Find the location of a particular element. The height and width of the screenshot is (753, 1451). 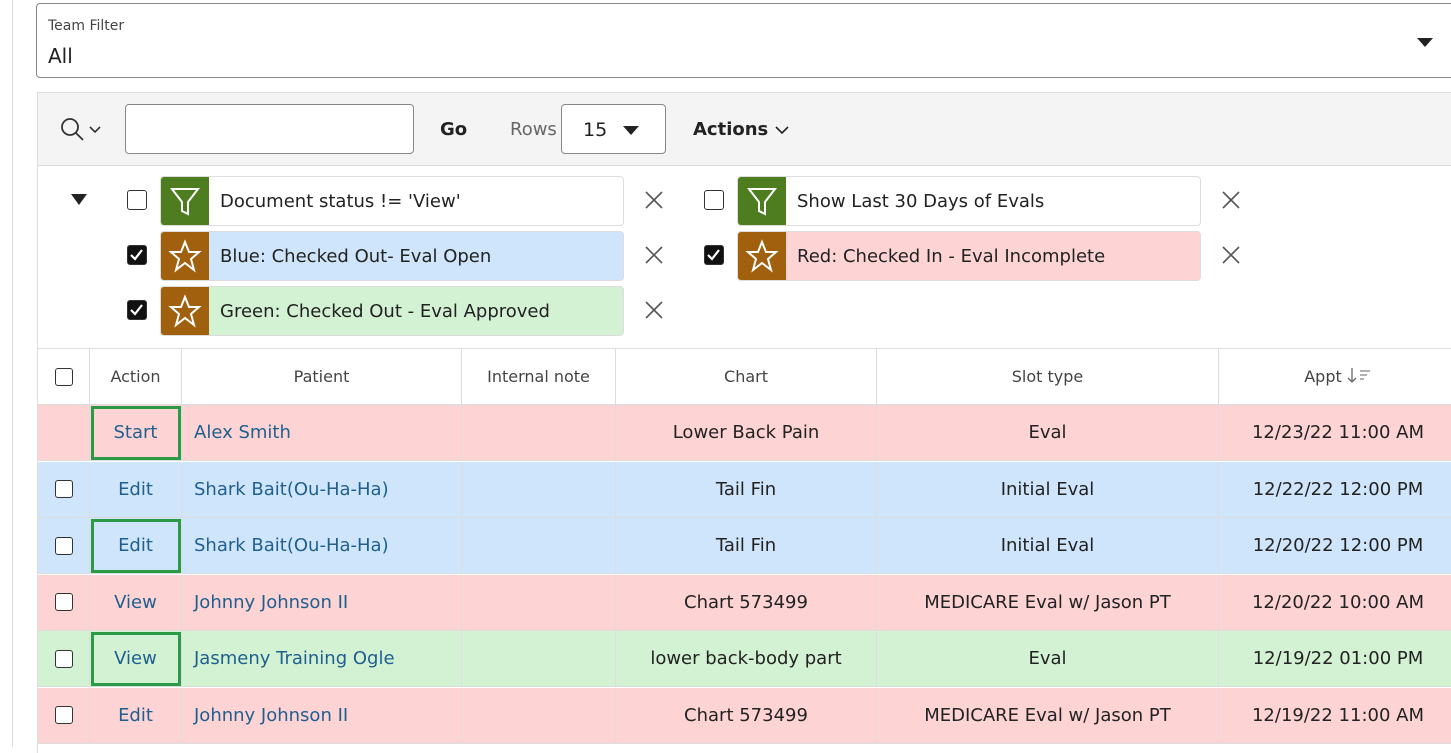

appt-text: 12/22/22 12:00 PM is located at coordinates (1338, 489).